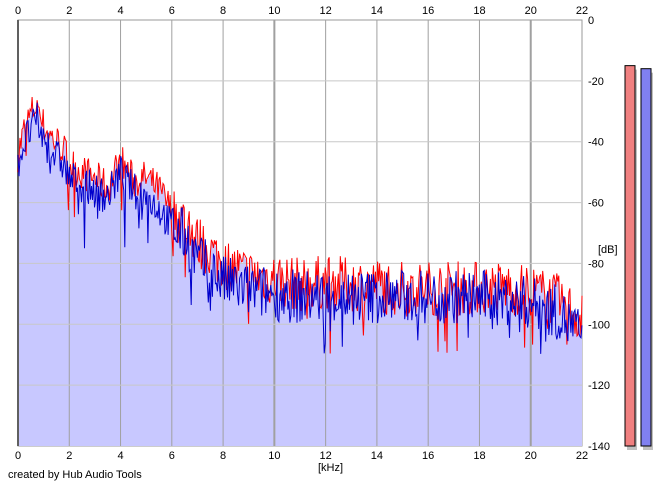 This screenshot has height=486, width=665. I want to click on y-tick-5: -100, so click(599, 325).